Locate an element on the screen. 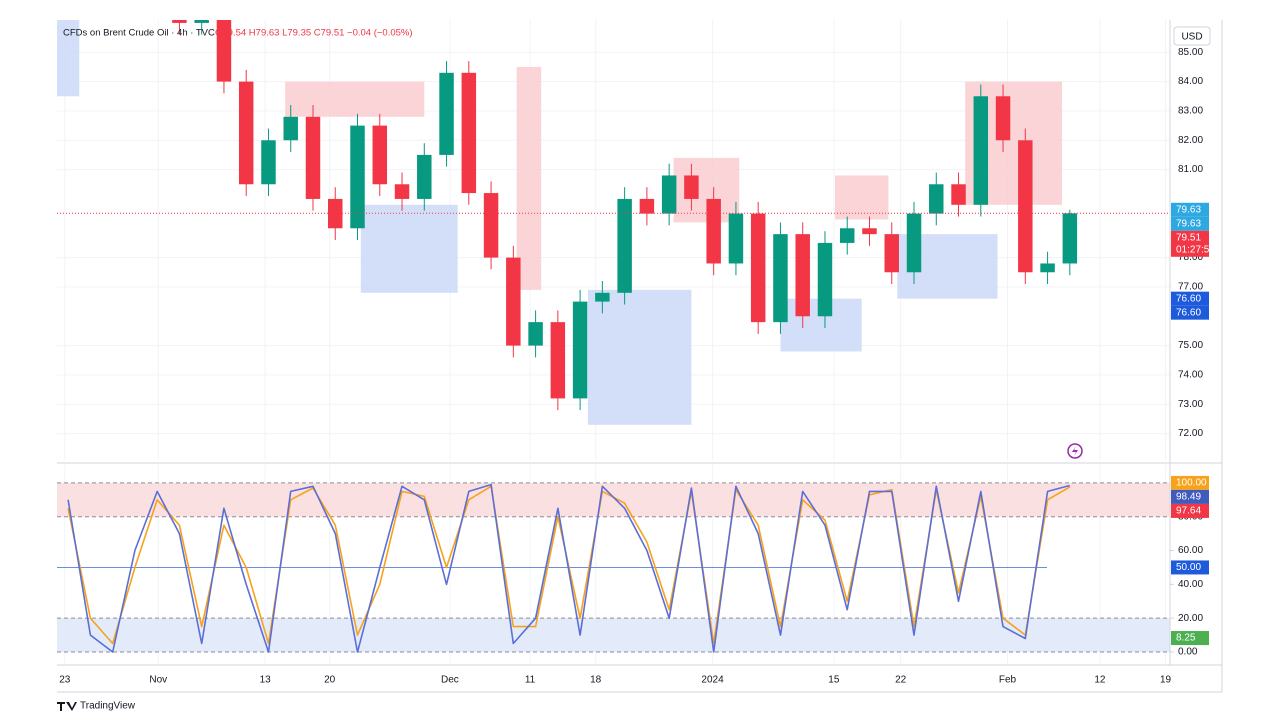  y-tick-label: 81.00 is located at coordinates (1190, 169).